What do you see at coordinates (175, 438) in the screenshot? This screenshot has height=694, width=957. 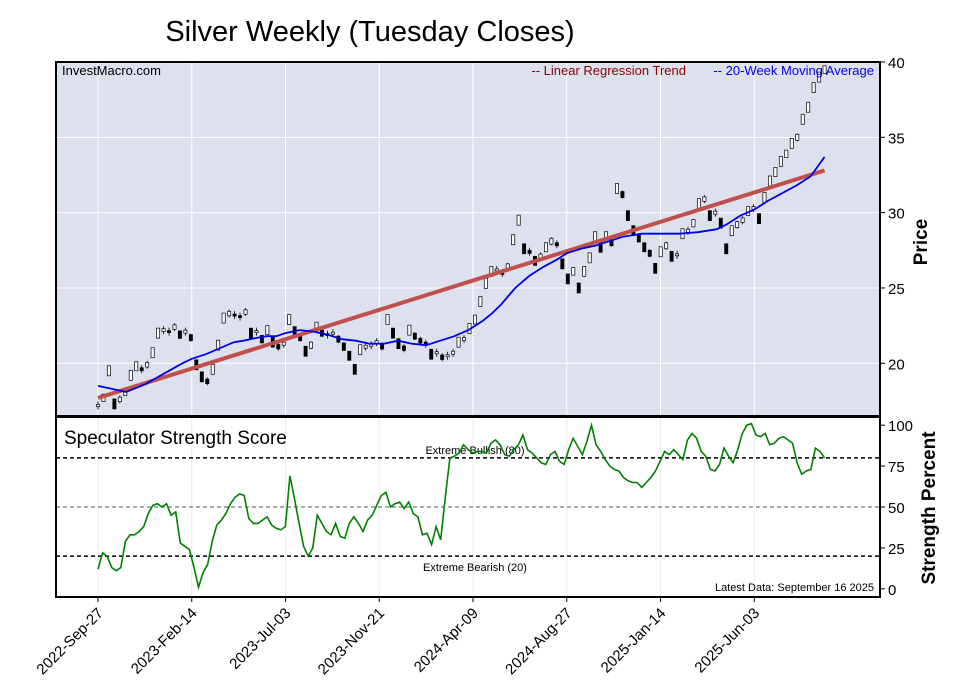 I see `strength-panel-title: Speculator Strength Score` at bounding box center [175, 438].